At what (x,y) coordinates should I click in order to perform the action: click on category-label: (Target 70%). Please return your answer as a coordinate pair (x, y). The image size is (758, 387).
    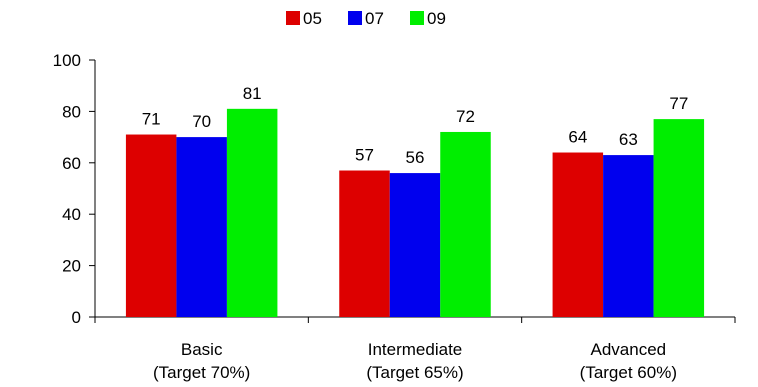
    Looking at the image, I should click on (201, 372).